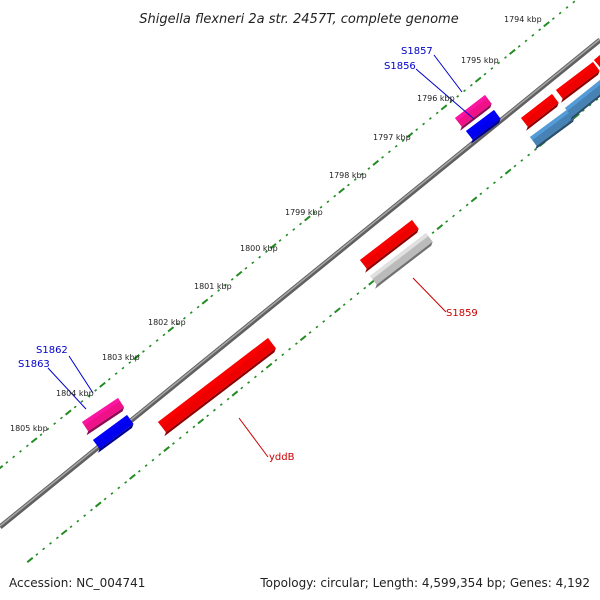 The width and height of the screenshot is (600, 600). What do you see at coordinates (75, 393) in the screenshot?
I see `tick-label-1804: 1804 kbp` at bounding box center [75, 393].